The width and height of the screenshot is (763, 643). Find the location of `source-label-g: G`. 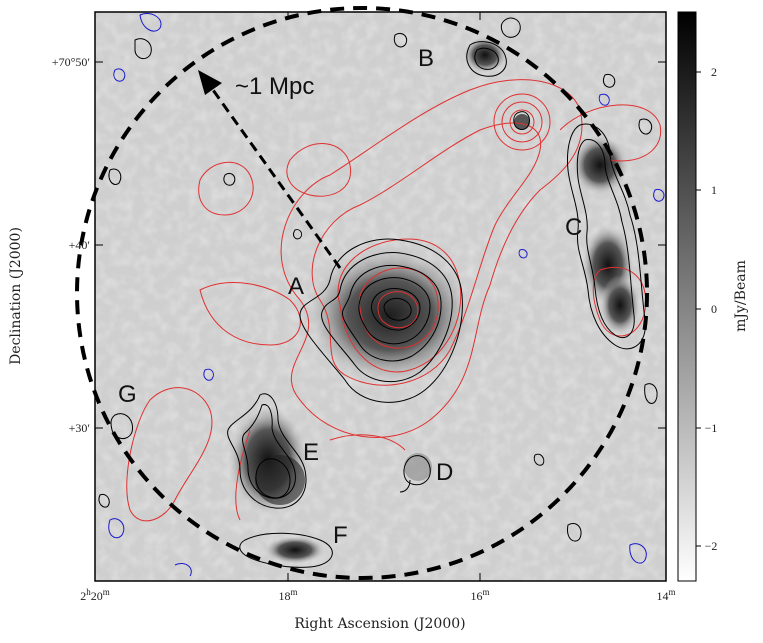

source-label-g: G is located at coordinates (127, 394).